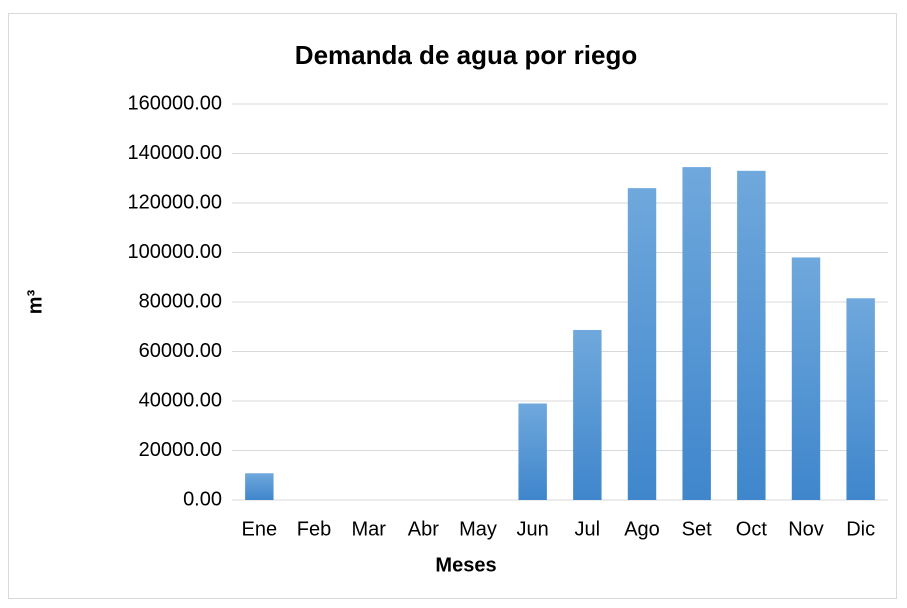 The height and width of the screenshot is (608, 907). I want to click on y-tick-label: 120000.00, so click(174, 202).